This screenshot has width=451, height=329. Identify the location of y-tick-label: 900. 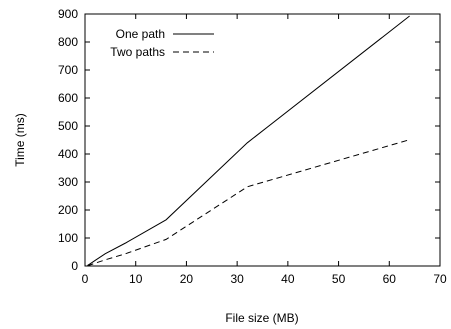
(68, 14).